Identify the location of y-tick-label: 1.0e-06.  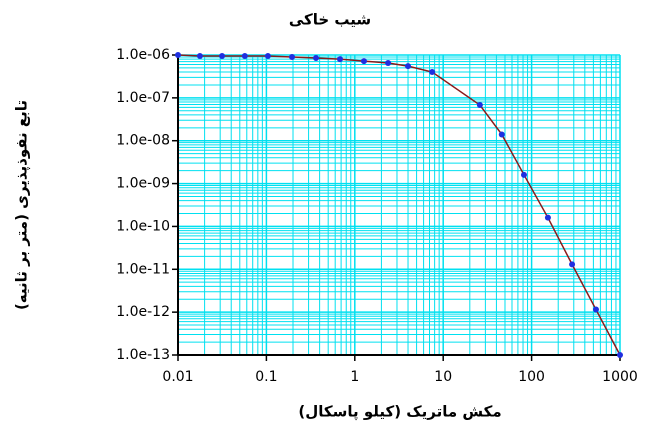
(143, 55).